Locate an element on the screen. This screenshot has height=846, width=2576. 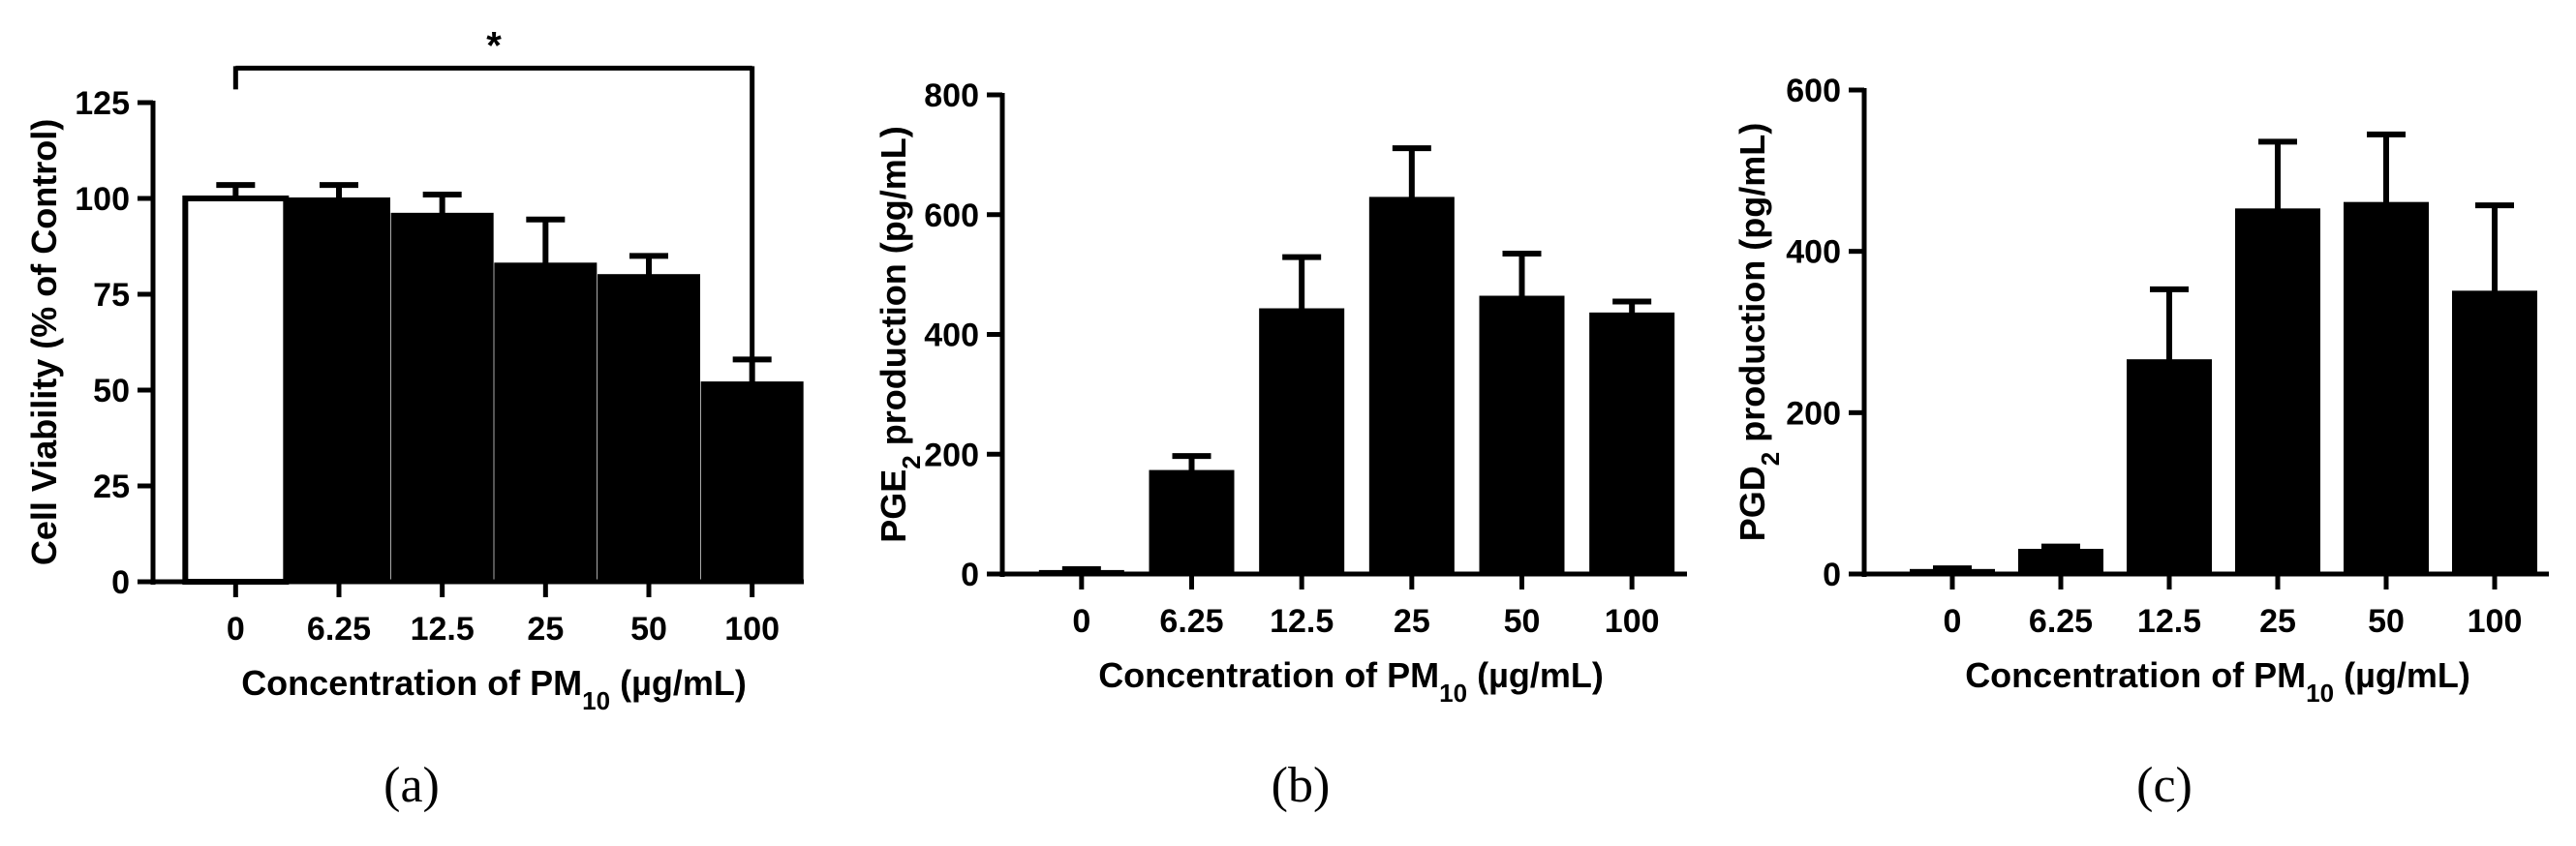
panel-label: (c) is located at coordinates (2164, 786).